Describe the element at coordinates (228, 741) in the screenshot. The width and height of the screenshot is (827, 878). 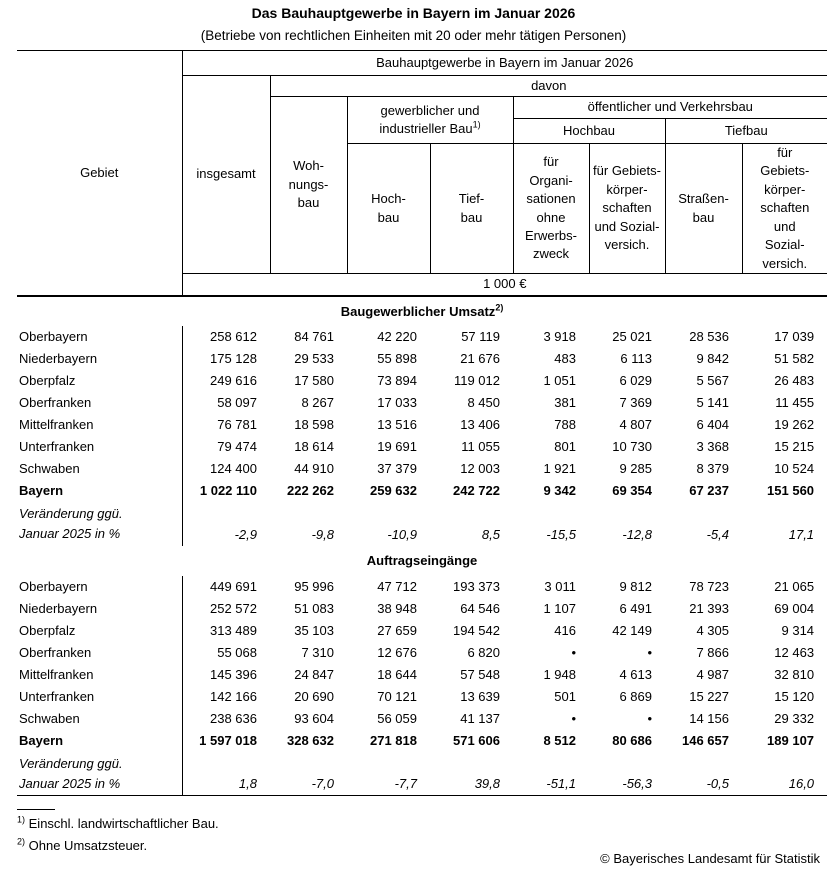
I see `value-cell: 1 597 018` at that location.